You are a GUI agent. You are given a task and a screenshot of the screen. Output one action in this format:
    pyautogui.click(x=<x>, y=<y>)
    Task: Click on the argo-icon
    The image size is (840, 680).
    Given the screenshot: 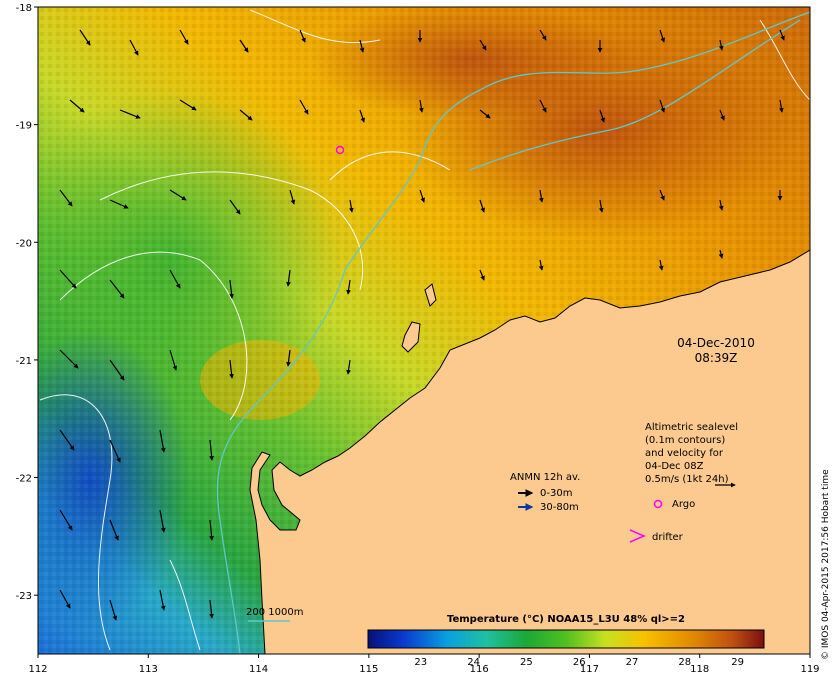 What is the action you would take?
    pyautogui.click(x=658, y=504)
    